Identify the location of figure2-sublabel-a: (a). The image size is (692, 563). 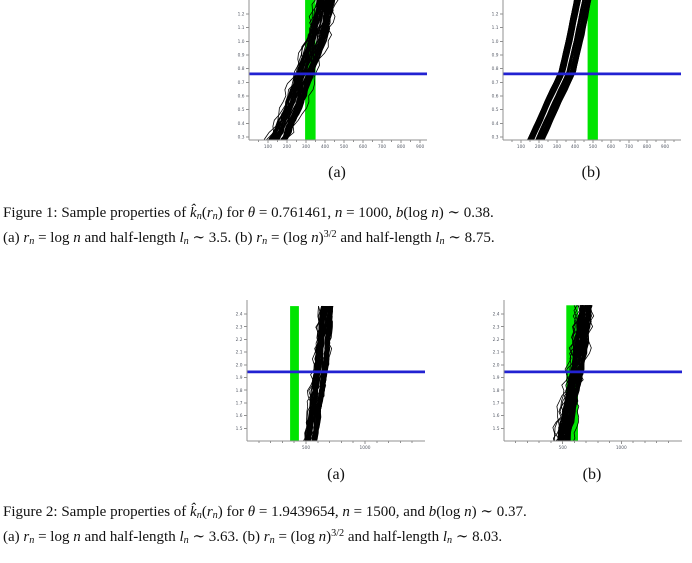
(336, 474).